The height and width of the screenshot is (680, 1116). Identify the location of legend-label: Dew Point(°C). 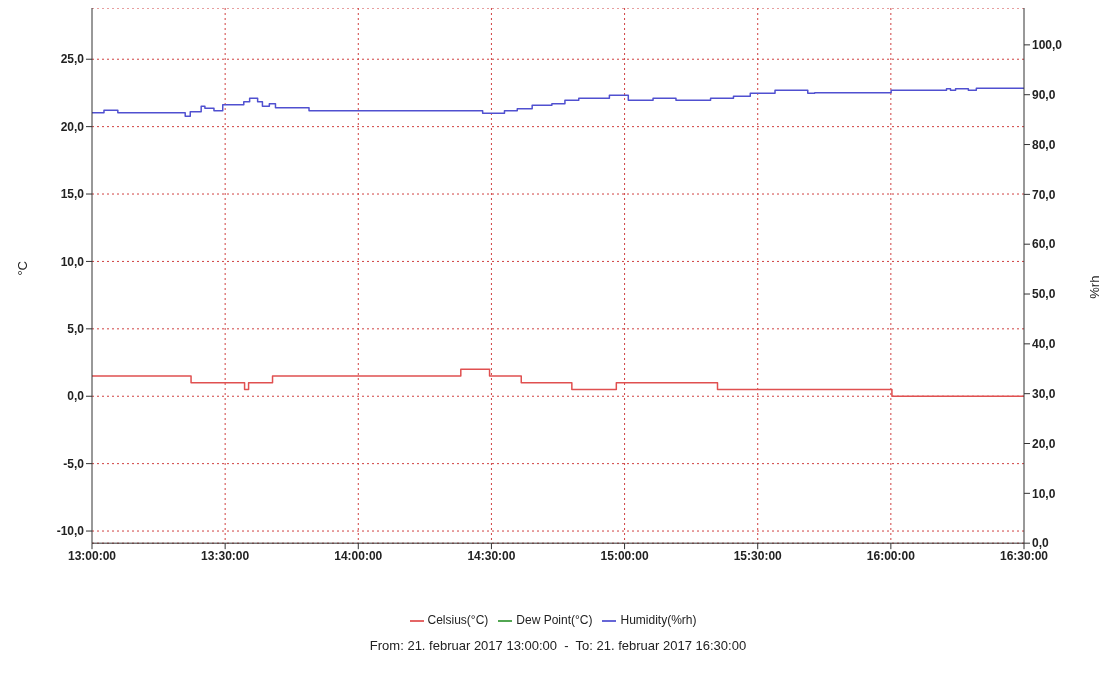
(554, 620).